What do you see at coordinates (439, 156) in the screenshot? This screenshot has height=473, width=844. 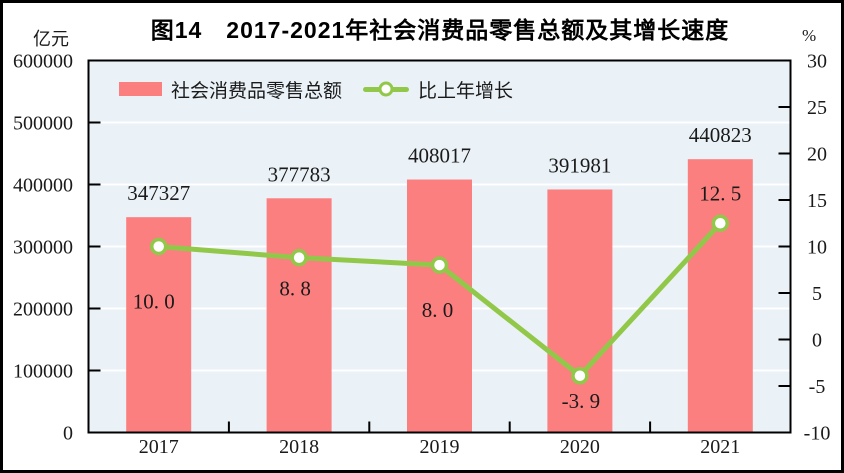 I see `bar-value-label-2019: 408017` at bounding box center [439, 156].